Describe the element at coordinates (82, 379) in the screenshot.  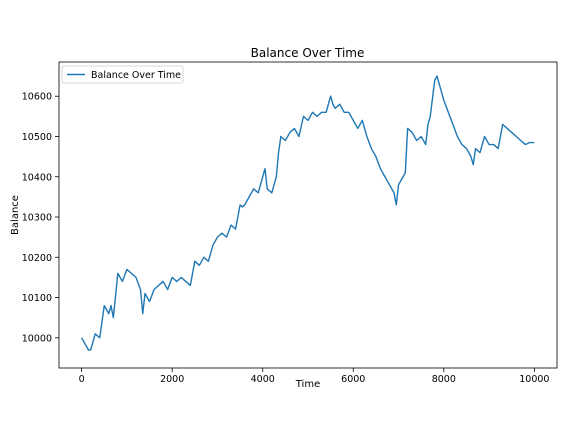
I see `x-tick-label: 0` at that location.